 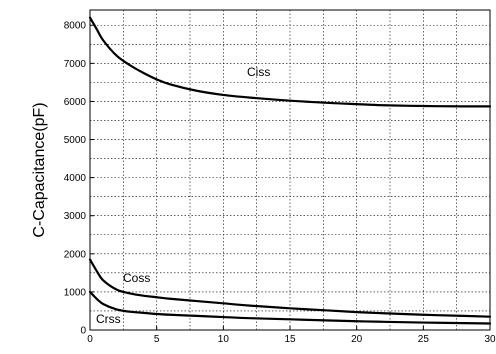 What do you see at coordinates (75, 102) in the screenshot?
I see `y-tick-label: 6000` at bounding box center [75, 102].